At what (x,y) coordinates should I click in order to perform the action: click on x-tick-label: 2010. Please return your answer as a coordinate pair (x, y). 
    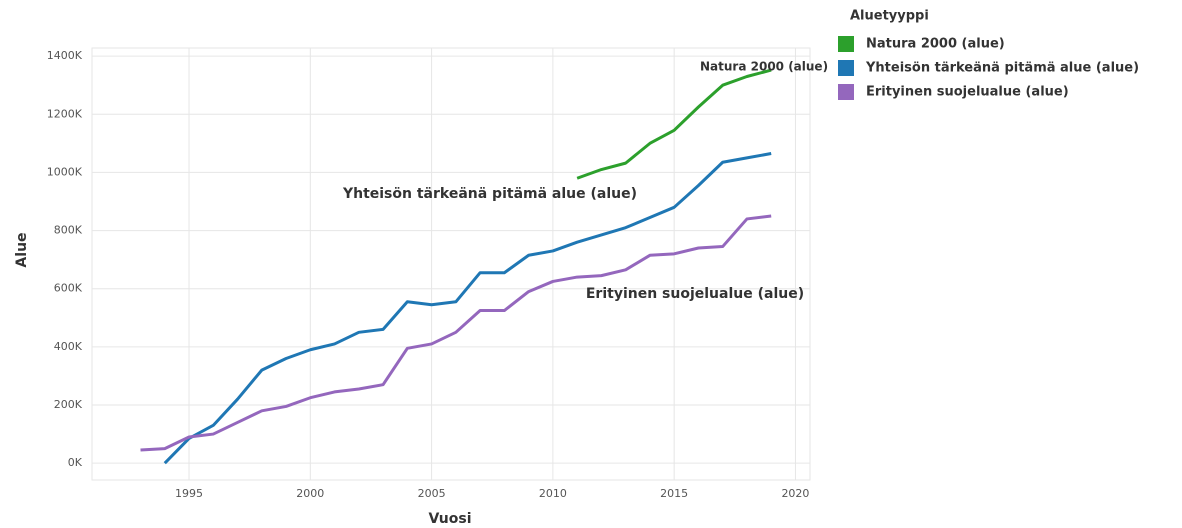
    Looking at the image, I should click on (553, 493).